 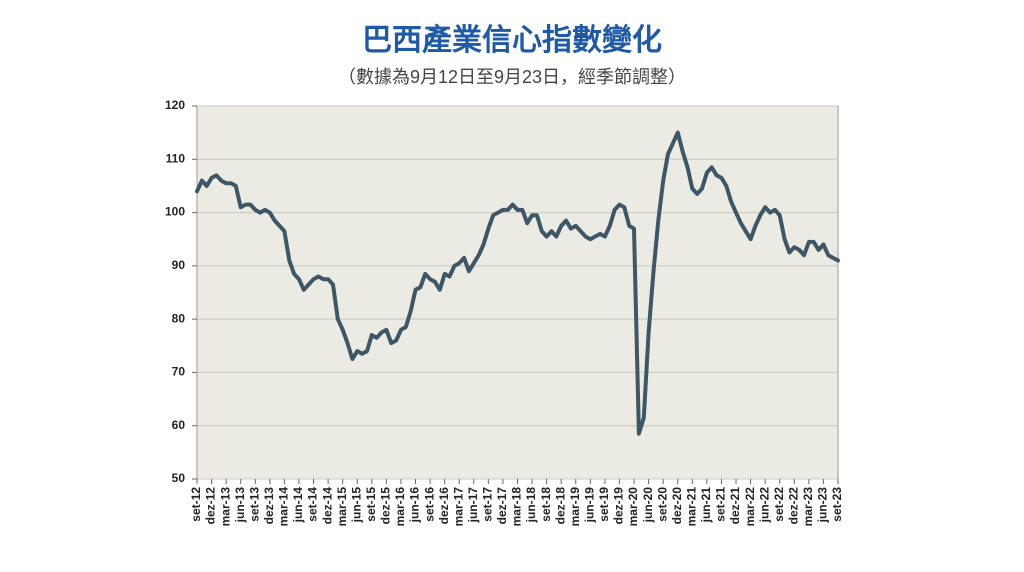 What do you see at coordinates (512, 40) in the screenshot?
I see `chart-title: 巴西產業信心指數變化` at bounding box center [512, 40].